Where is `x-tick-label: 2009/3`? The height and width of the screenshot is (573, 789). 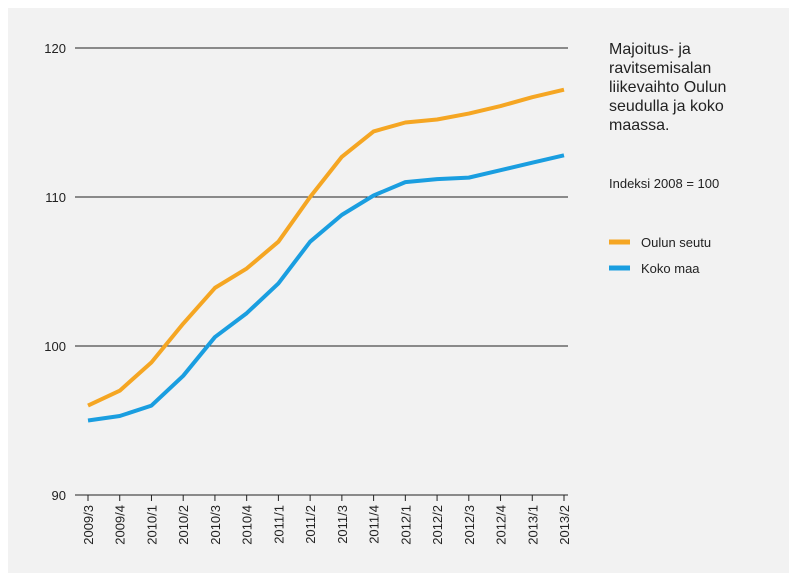 x-tick-label: 2009/3 is located at coordinates (88, 525).